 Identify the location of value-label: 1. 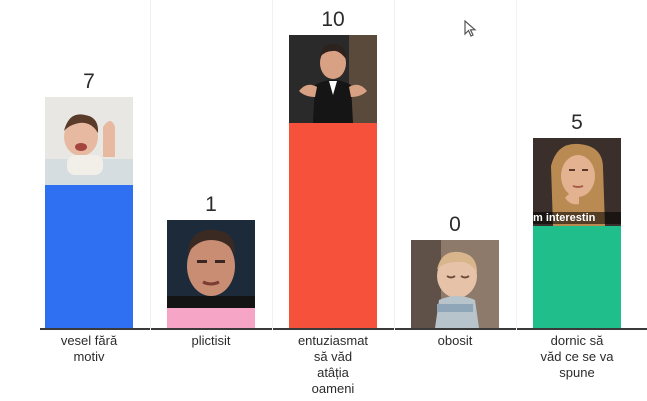
(211, 204).